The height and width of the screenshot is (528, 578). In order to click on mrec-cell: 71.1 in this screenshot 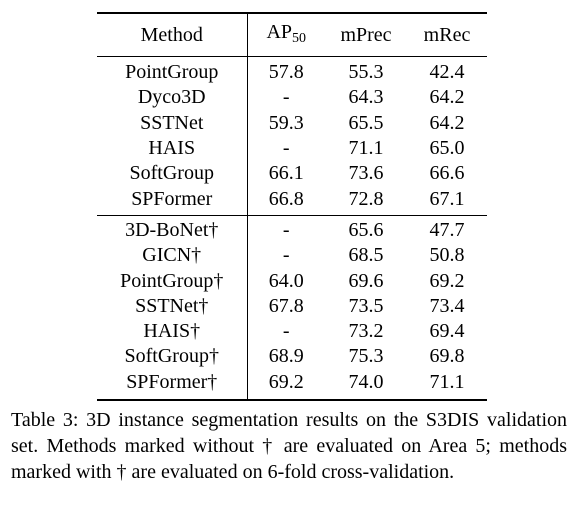, I will do `click(447, 385)`.